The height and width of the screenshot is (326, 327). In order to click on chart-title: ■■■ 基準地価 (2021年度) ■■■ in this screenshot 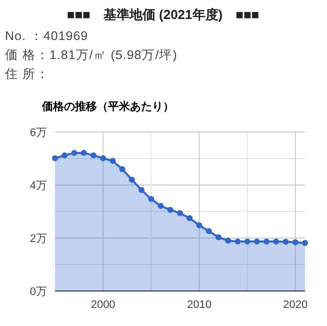, I will do `click(163, 14)`.